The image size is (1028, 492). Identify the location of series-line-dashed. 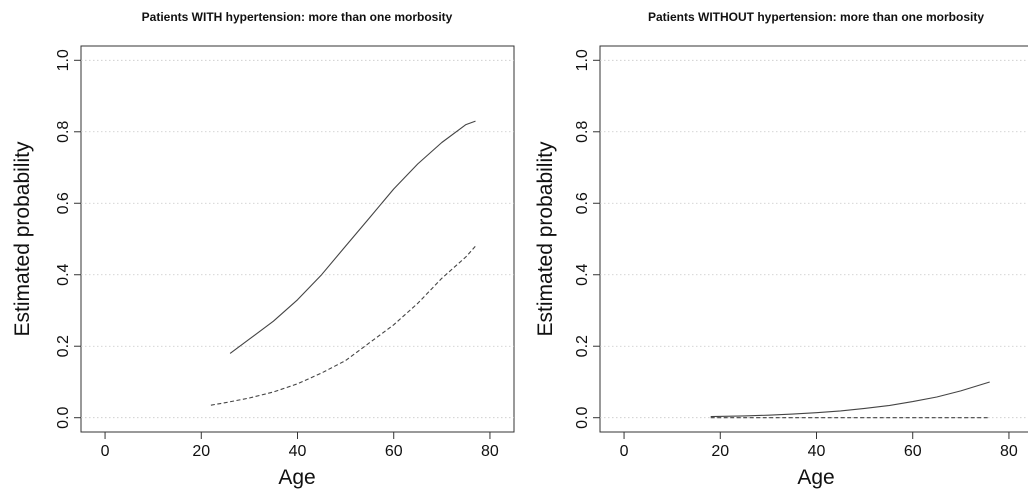
(343, 325).